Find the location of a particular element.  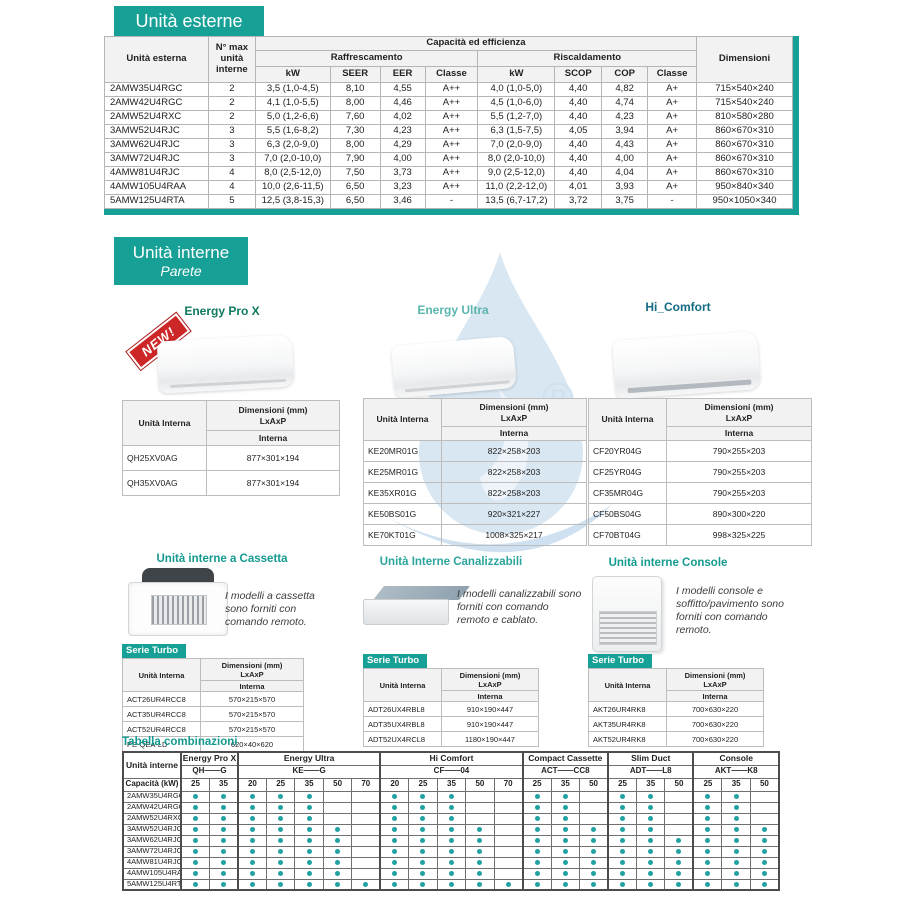

value-cell: 3,5 (1,0-4,5) is located at coordinates (292, 89).